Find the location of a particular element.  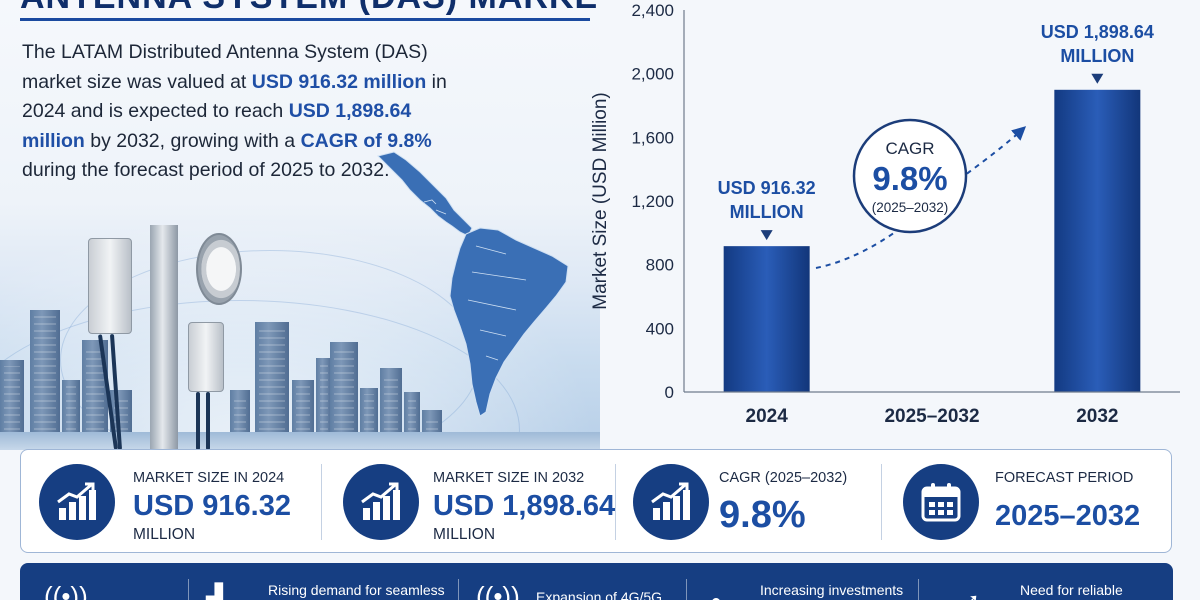

y-tick-label: 2,000 is located at coordinates (652, 74).